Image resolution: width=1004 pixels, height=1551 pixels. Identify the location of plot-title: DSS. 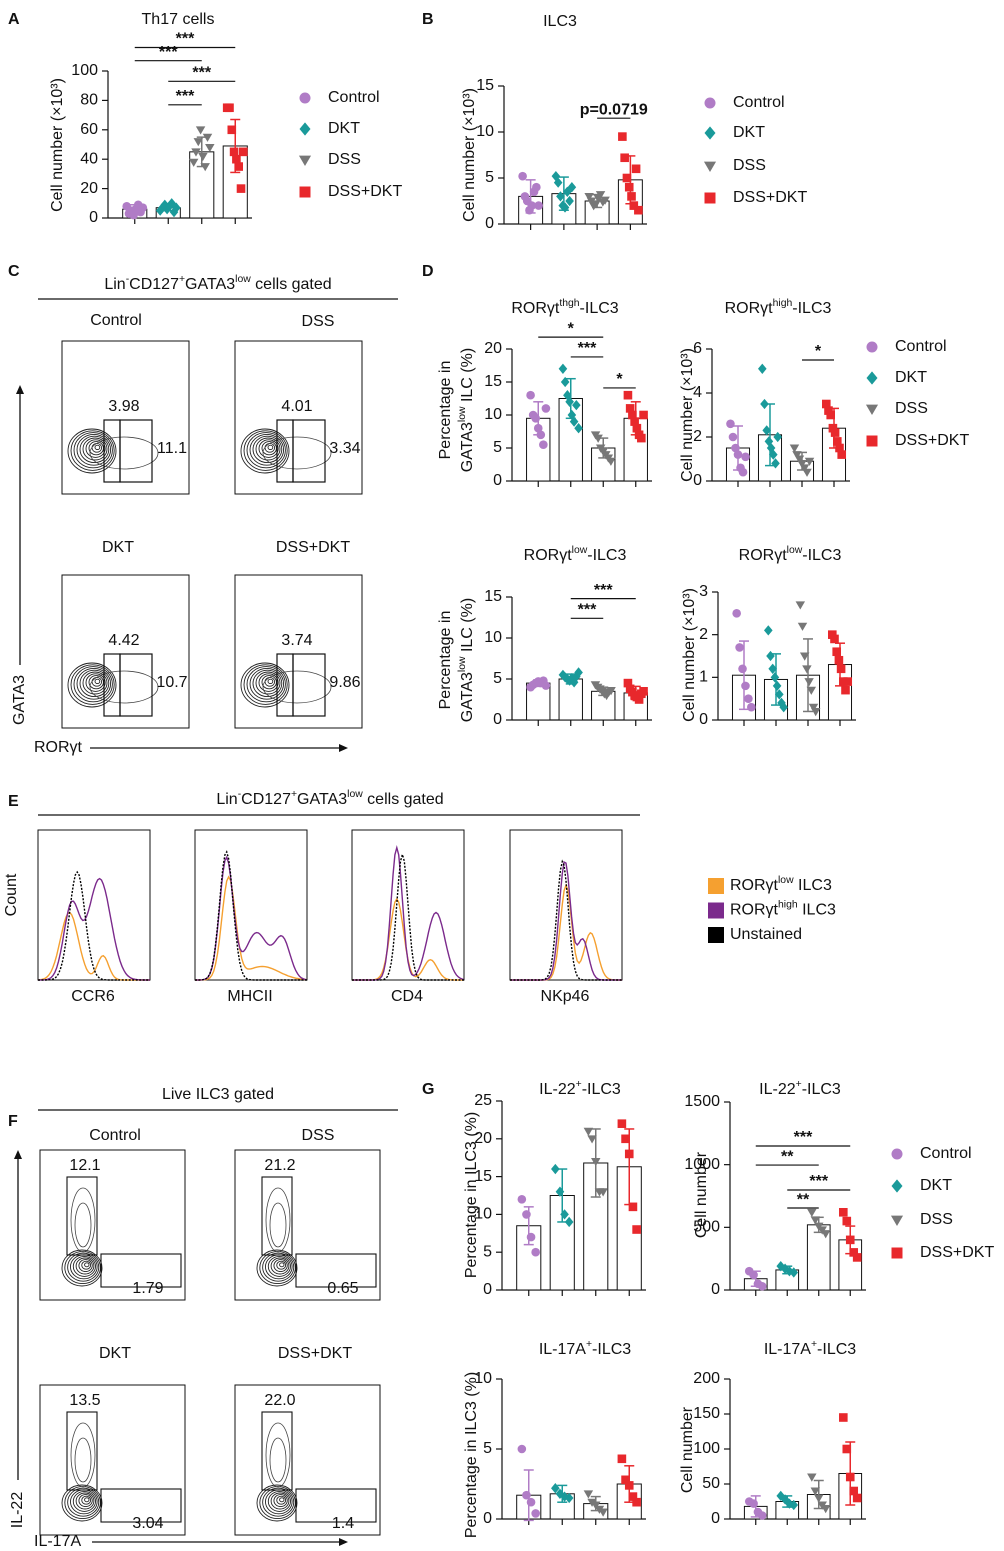
(318, 1135).